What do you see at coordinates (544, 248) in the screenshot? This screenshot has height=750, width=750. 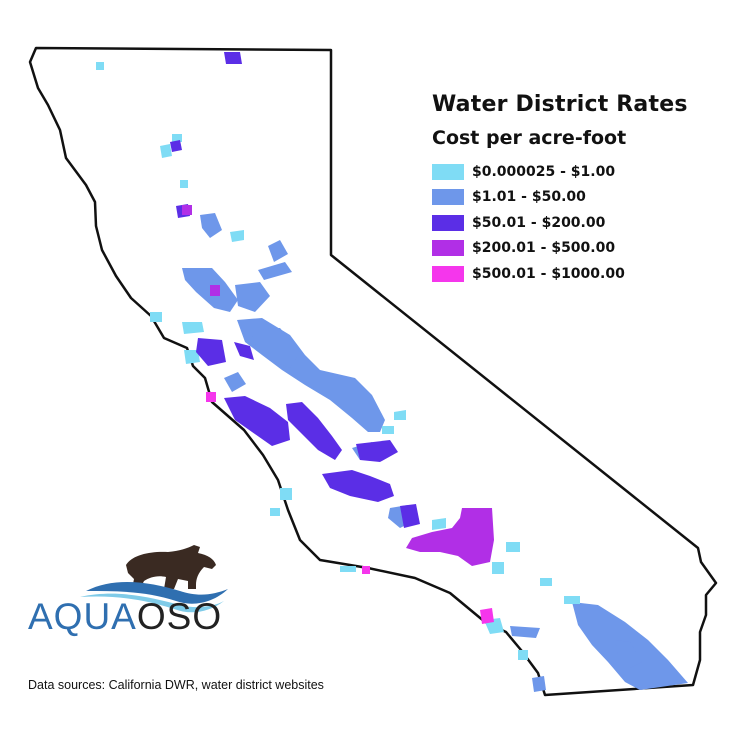 I see `legend-label: $200.01 - $500.00` at bounding box center [544, 248].